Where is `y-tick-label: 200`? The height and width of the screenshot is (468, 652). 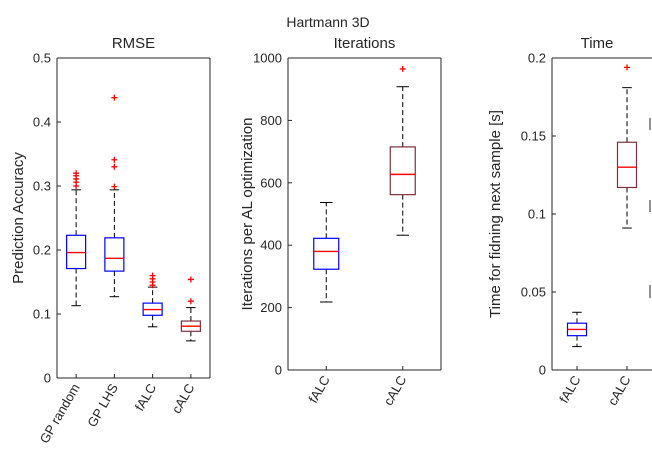 y-tick-label: 200 is located at coordinates (271, 307).